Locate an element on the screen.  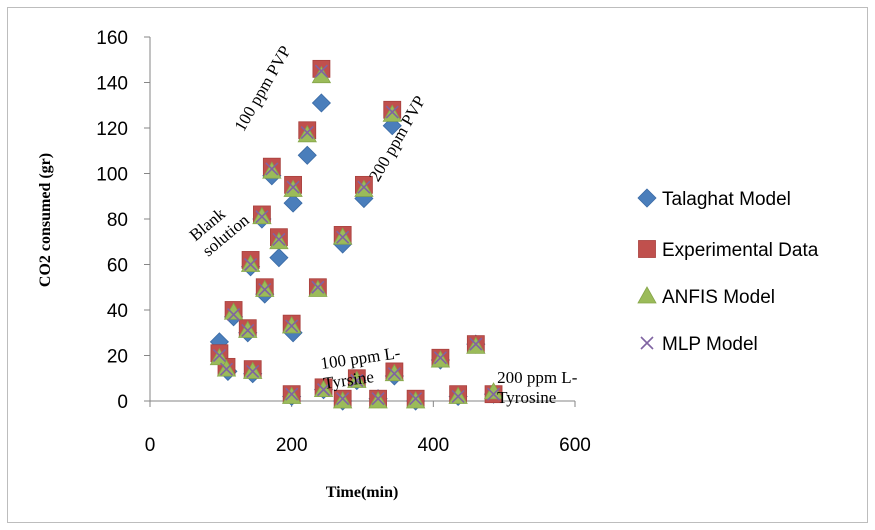
x-tick-label: 0 is located at coordinates (150, 445).